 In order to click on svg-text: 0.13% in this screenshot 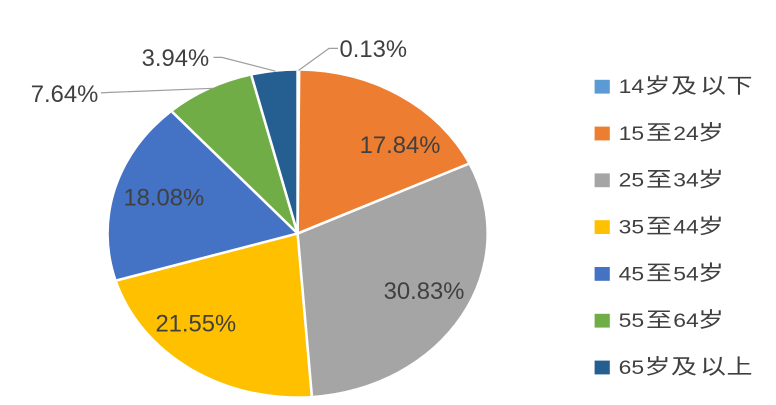, I will do `click(373, 49)`.